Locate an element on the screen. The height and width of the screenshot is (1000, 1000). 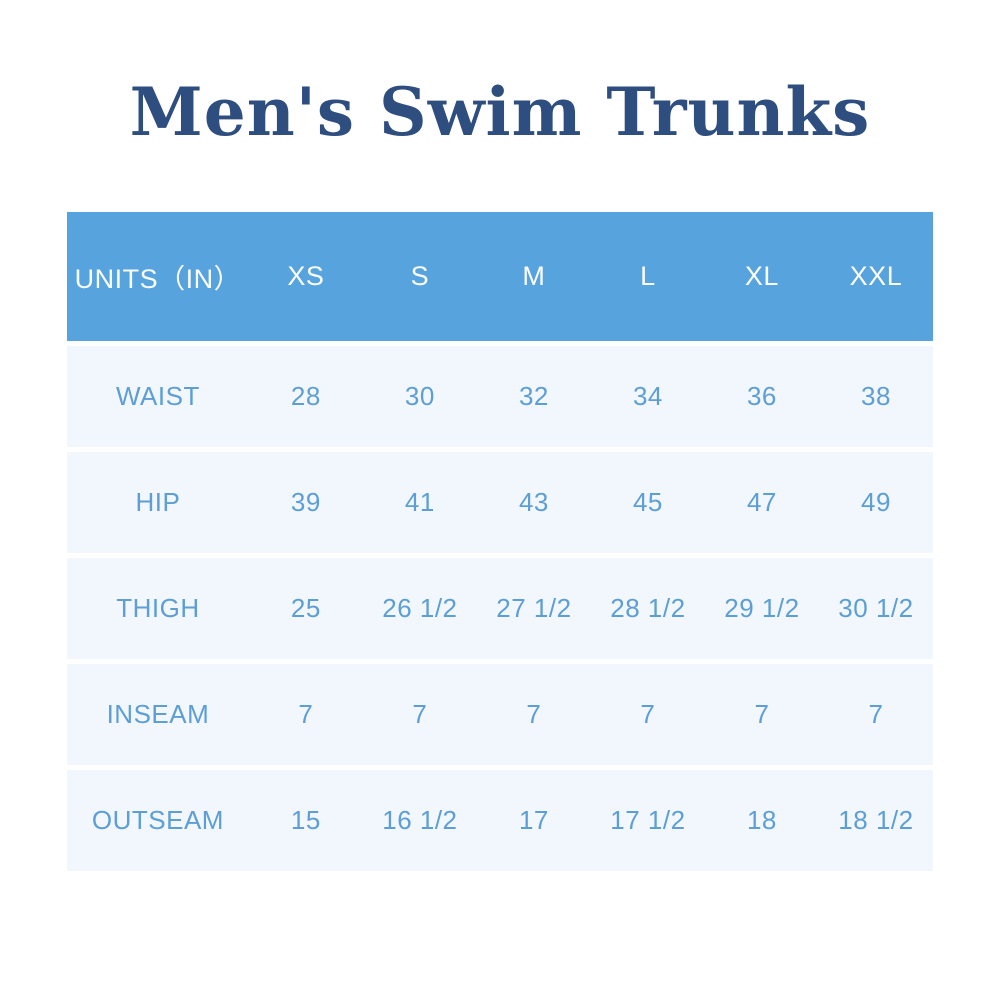
header-cell-xs: XS is located at coordinates (306, 276).